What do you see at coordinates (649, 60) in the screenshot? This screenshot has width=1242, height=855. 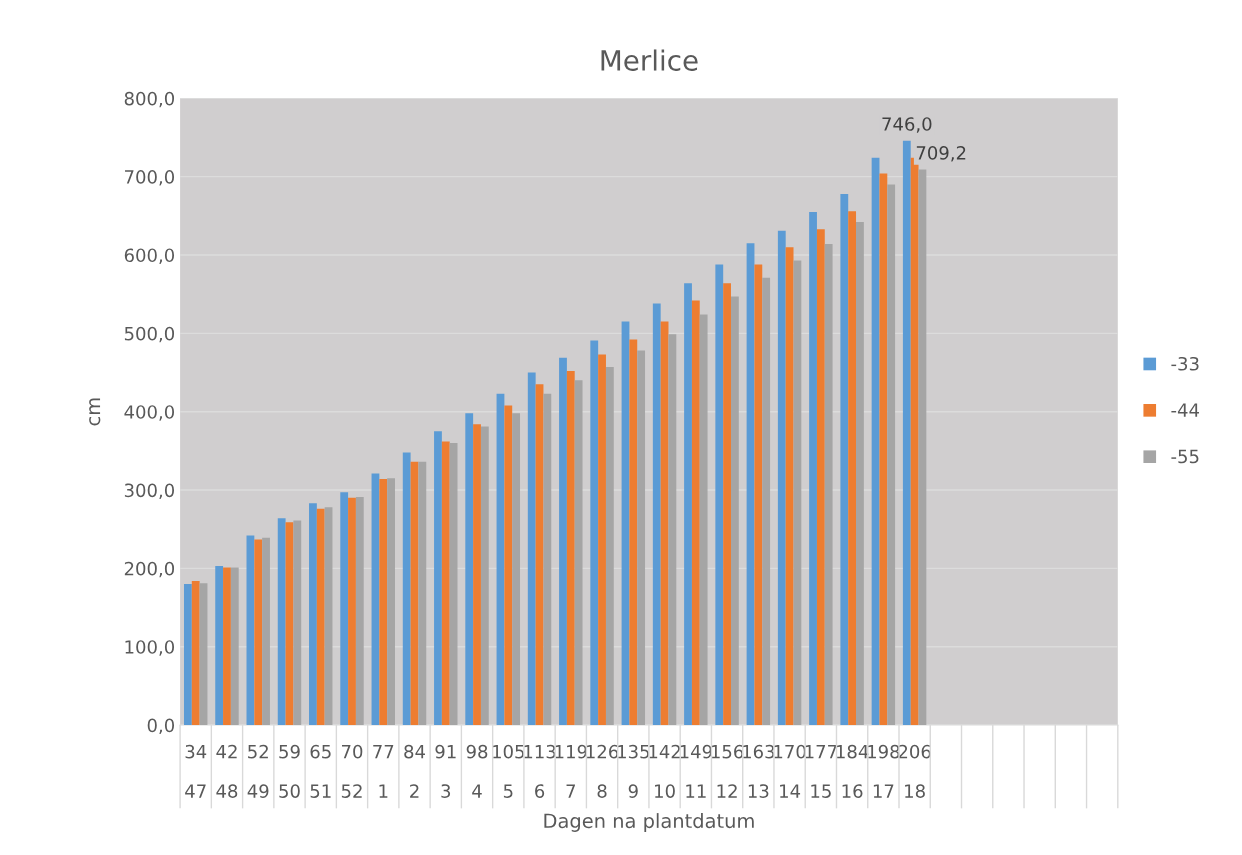 I see `chart-title: Merlice` at bounding box center [649, 60].